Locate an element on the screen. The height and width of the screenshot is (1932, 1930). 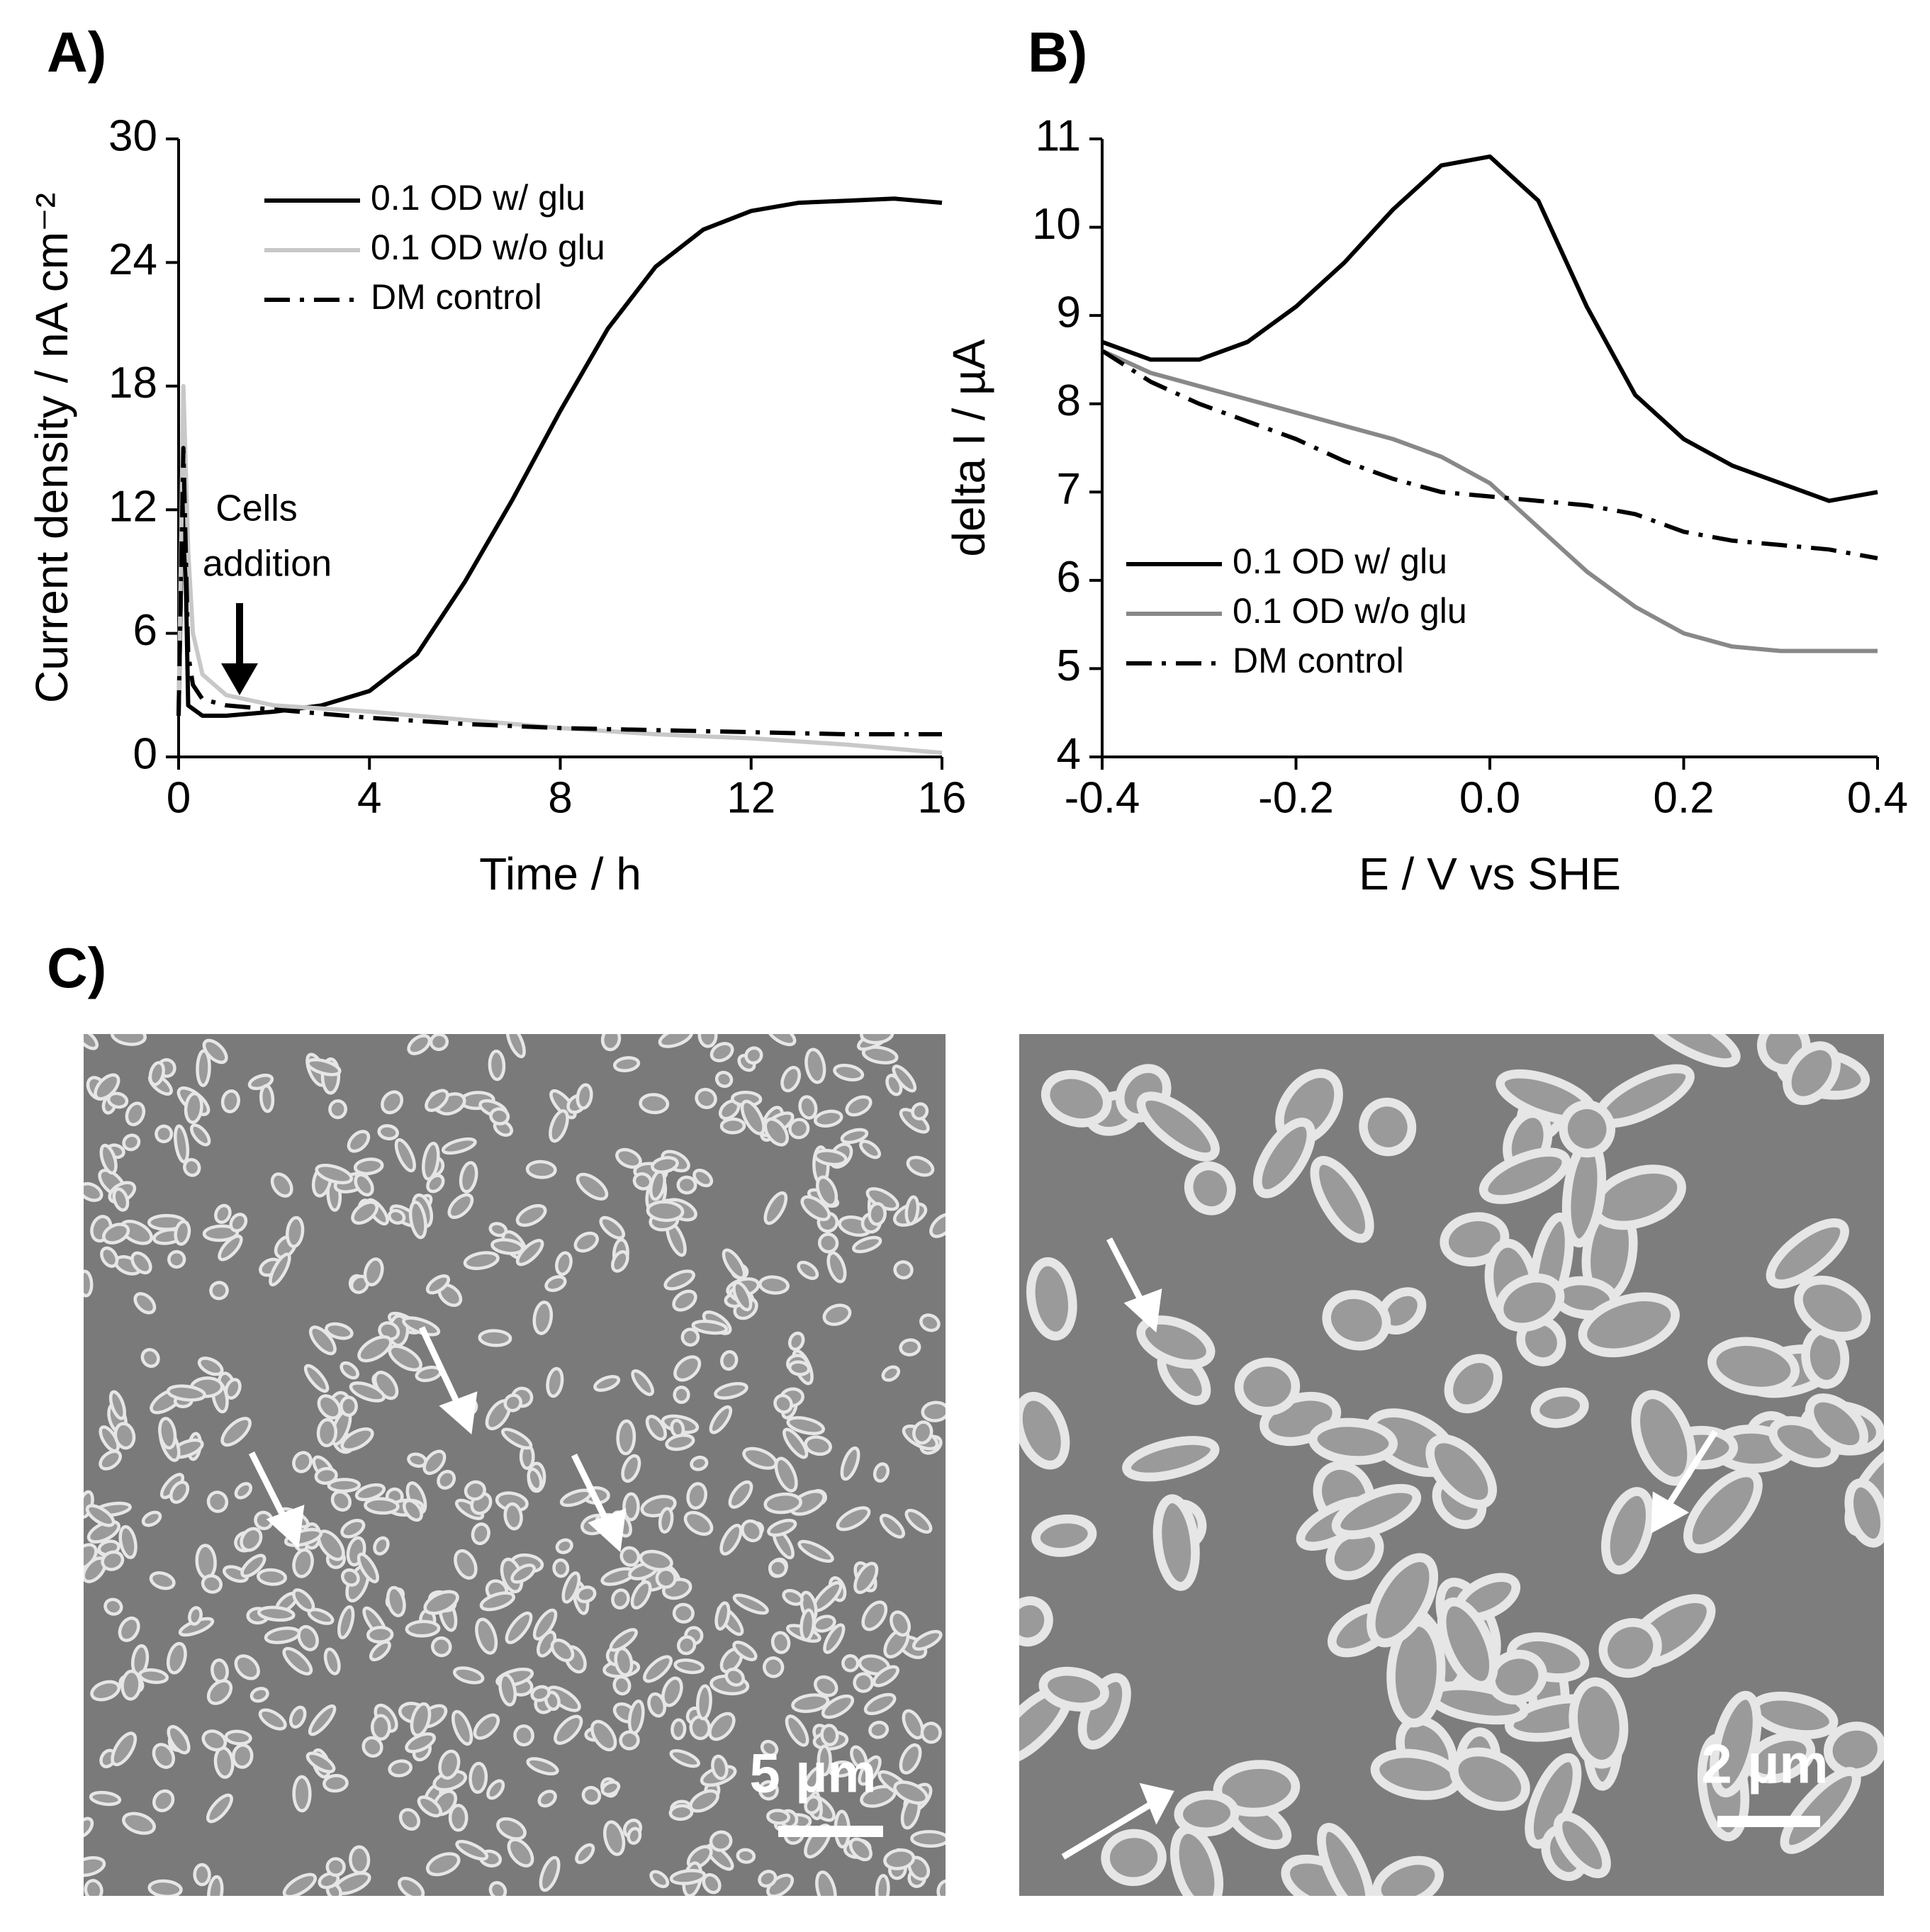
y-tick-label: 9 is located at coordinates (1069, 312).